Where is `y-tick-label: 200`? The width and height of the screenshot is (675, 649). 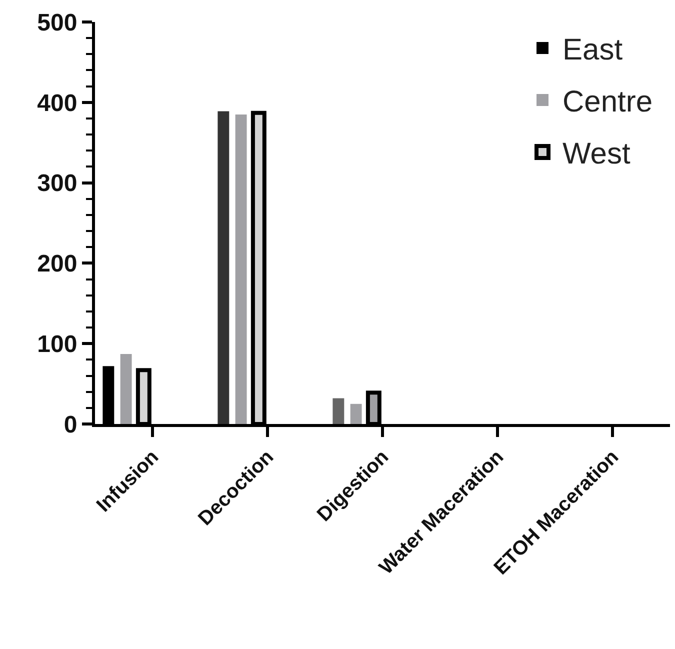 y-tick-label: 200 is located at coordinates (57, 264).